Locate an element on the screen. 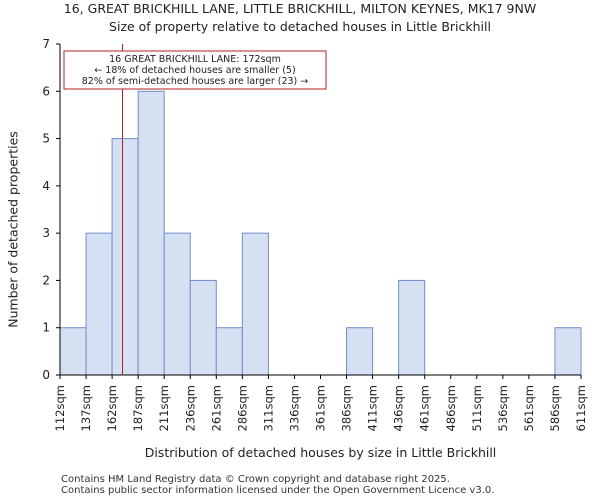  bar-162sqm is located at coordinates (125, 257).